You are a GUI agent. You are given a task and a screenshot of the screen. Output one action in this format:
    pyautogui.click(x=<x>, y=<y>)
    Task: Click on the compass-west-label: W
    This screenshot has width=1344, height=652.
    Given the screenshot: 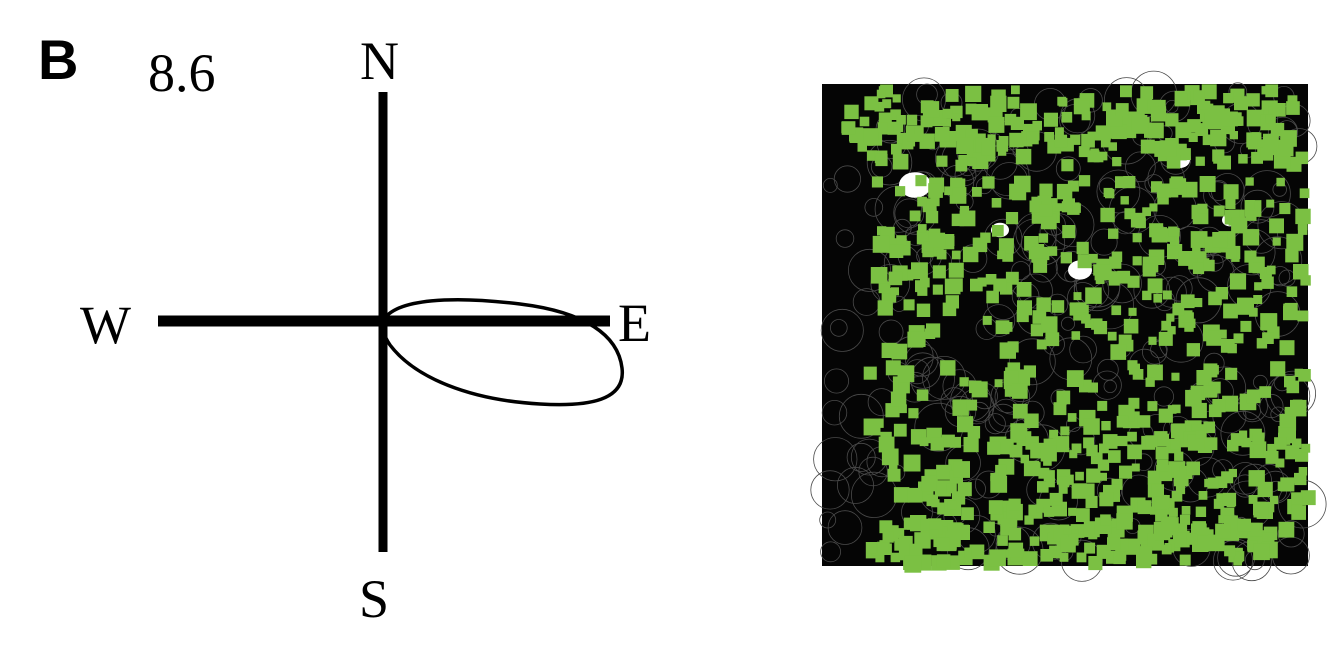 What is the action you would take?
    pyautogui.click(x=105, y=325)
    